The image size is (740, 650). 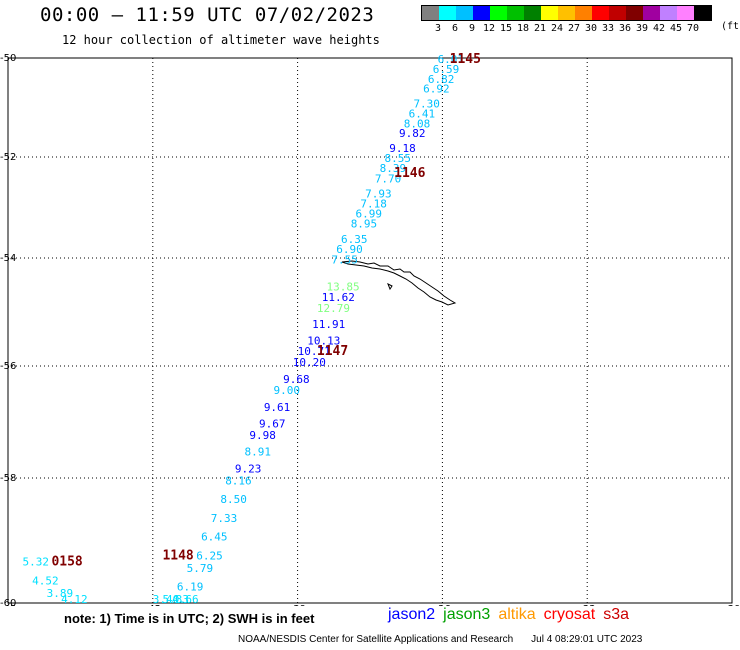 I want to click on wave-reading: 8.91, so click(x=258, y=452).